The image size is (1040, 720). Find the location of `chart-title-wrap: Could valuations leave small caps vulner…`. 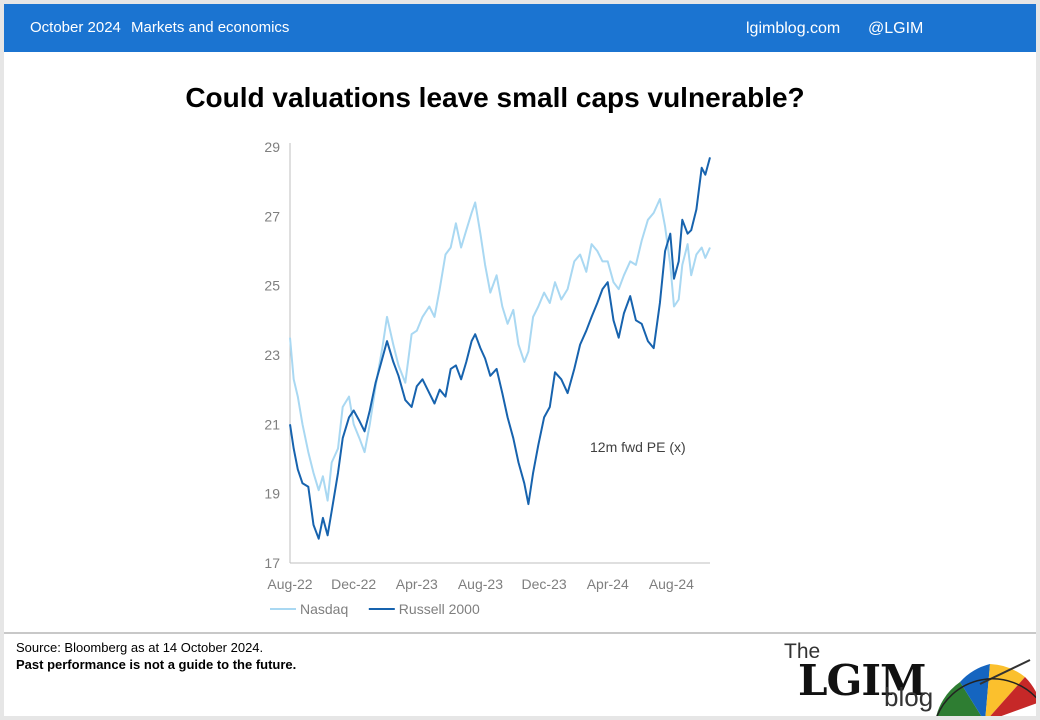

chart-title-wrap: Could valuations leave small caps vulner… is located at coordinates (520, 98).